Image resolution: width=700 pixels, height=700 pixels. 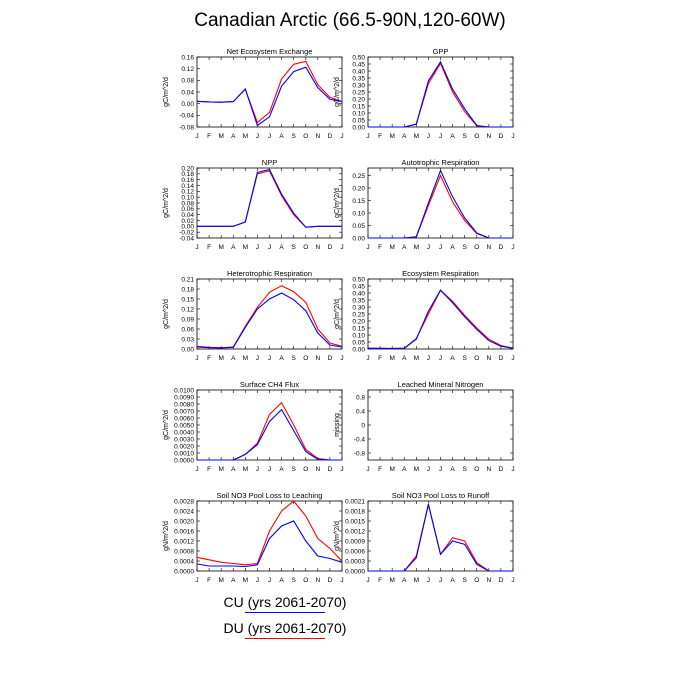 What do you see at coordinates (184, 571) in the screenshot?
I see `y-tick-label: 0.0000` at bounding box center [184, 571].